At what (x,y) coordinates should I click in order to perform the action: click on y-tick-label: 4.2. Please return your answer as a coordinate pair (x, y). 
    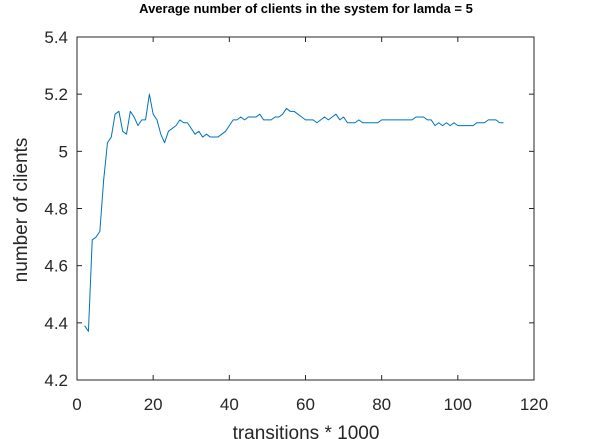
    Looking at the image, I should click on (56, 380).